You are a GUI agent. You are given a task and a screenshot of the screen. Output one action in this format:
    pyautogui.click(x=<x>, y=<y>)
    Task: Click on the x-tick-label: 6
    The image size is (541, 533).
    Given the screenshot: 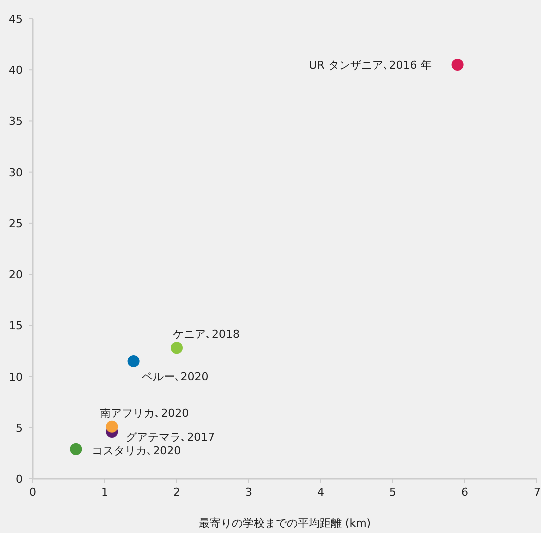 What is the action you would take?
    pyautogui.click(x=465, y=492)
    